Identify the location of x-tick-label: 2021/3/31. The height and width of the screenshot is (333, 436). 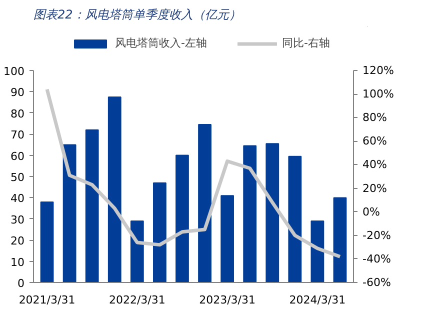
(47, 300).